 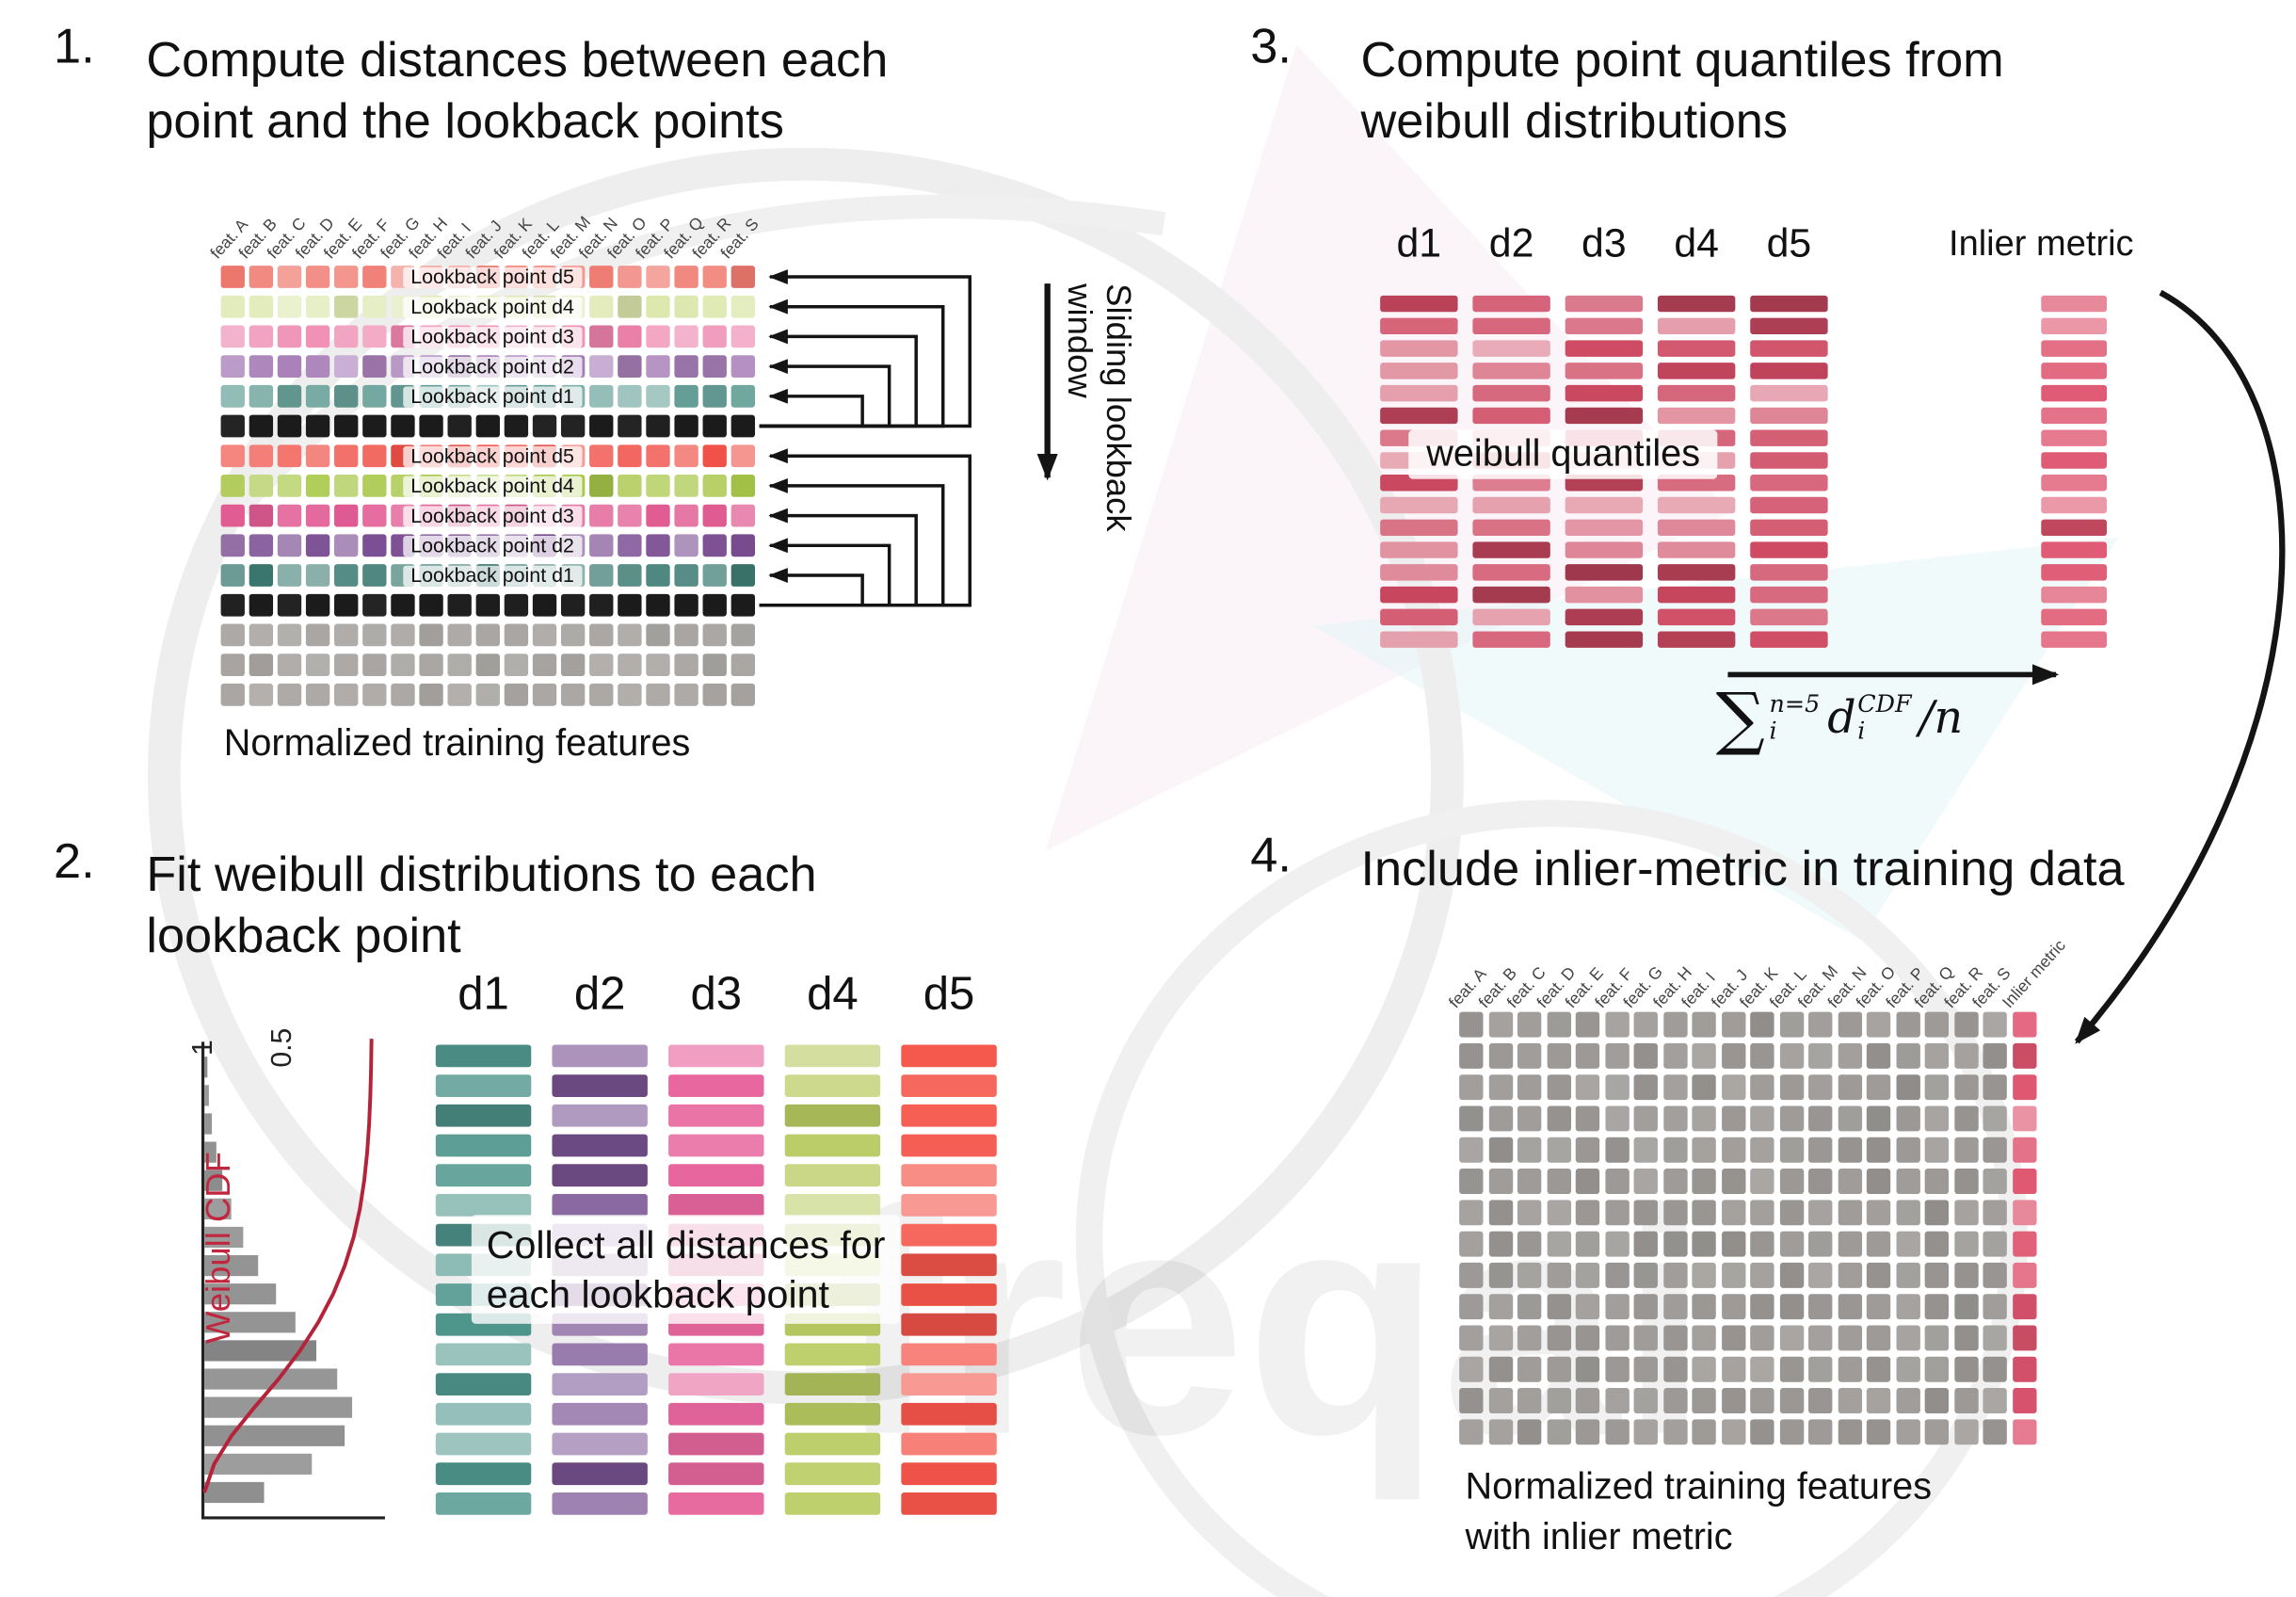 I want to click on formula-variable: d, so click(x=1842, y=718).